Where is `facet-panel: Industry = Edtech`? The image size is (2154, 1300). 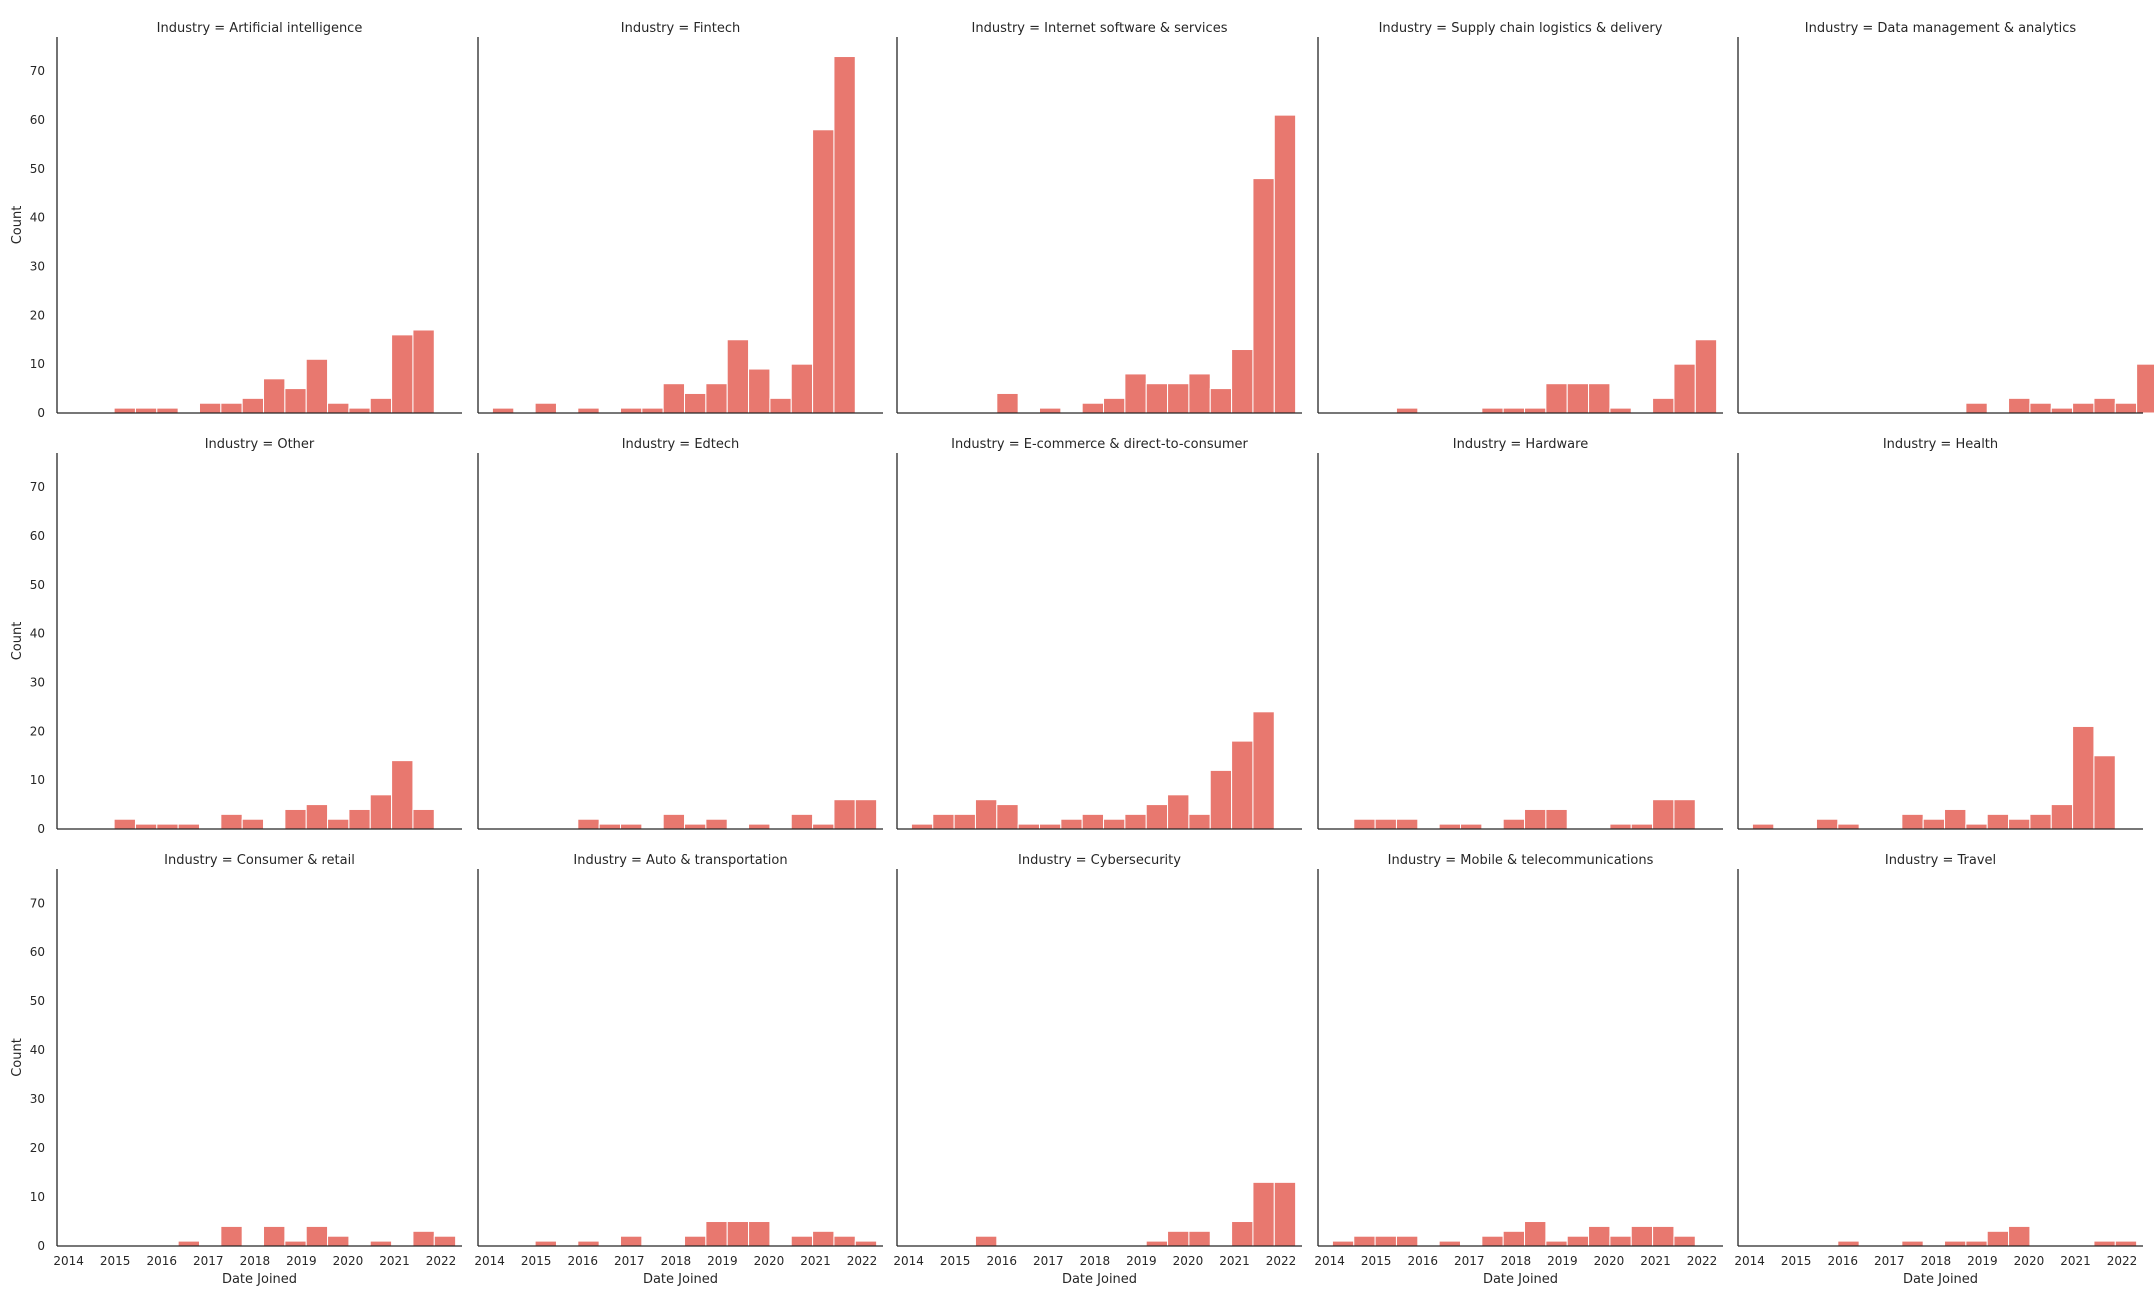 facet-panel: Industry = Edtech is located at coordinates (680, 633).